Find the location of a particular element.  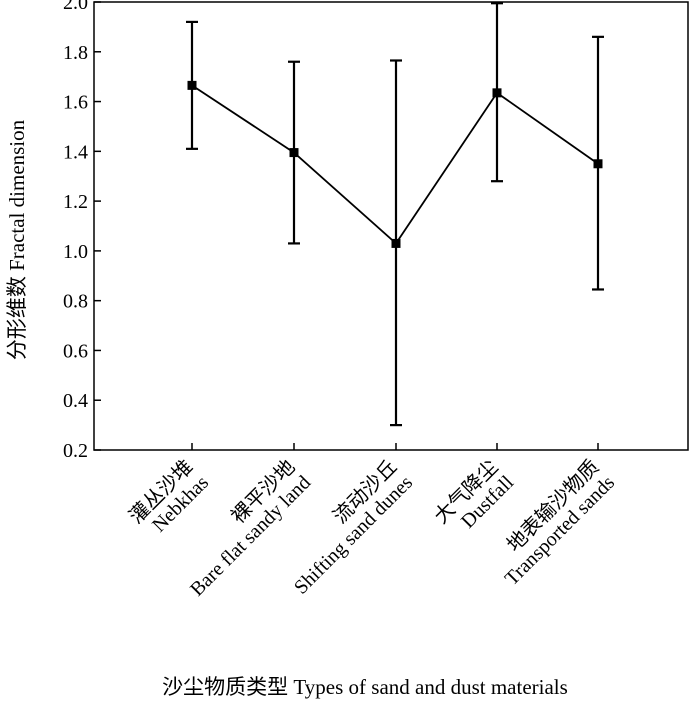

x-axis is located at coordinates (395, 446).